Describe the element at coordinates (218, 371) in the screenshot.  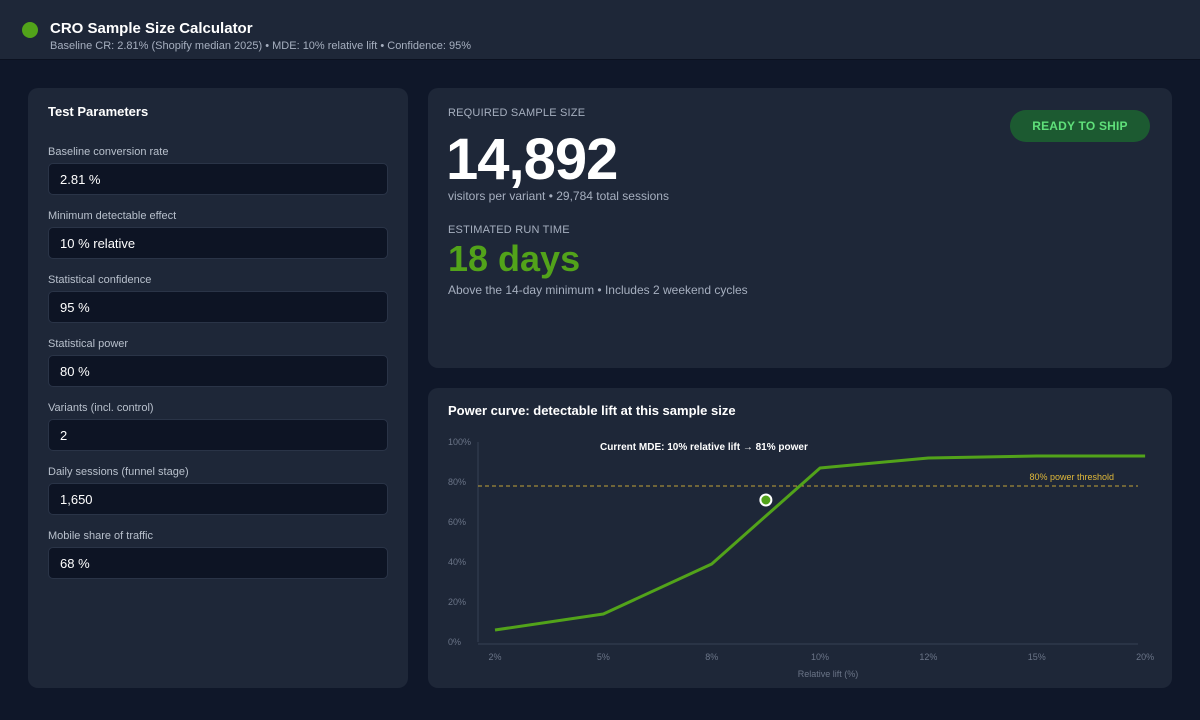
I see `power-input: 80 %` at that location.